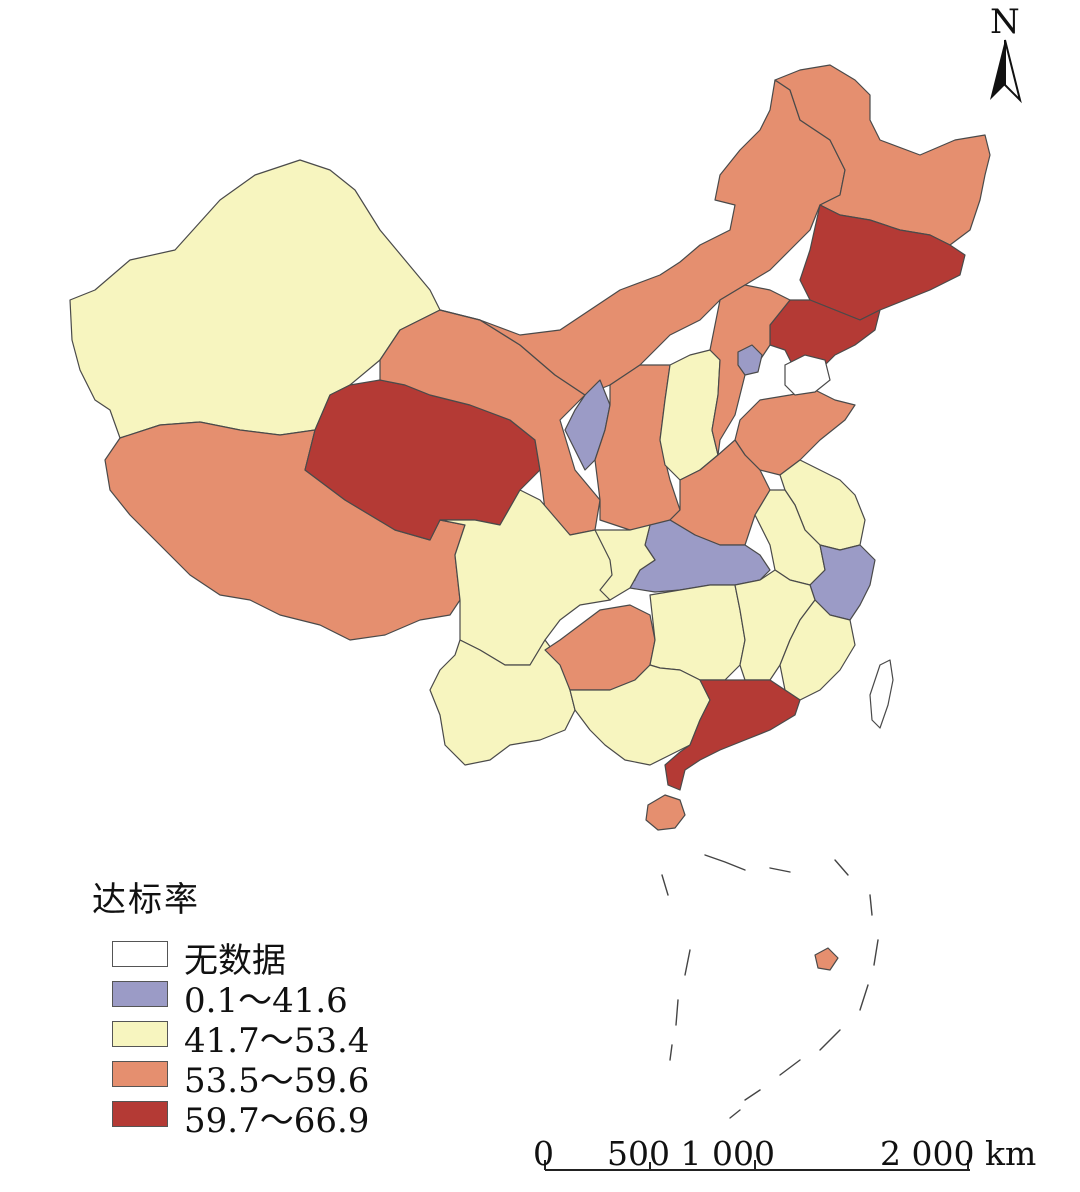 The image size is (1080, 1192). I want to click on region-guangdong, so click(732, 735).